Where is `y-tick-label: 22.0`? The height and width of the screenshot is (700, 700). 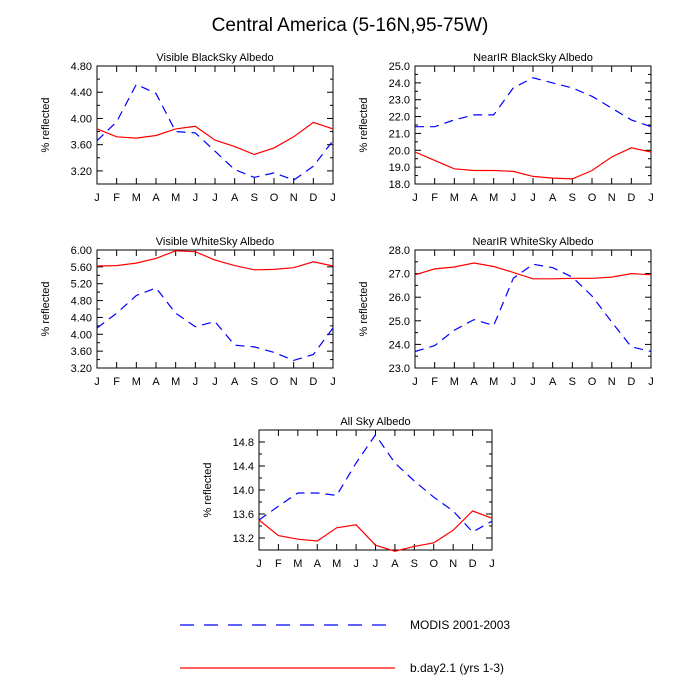 y-tick-label: 22.0 is located at coordinates (399, 118).